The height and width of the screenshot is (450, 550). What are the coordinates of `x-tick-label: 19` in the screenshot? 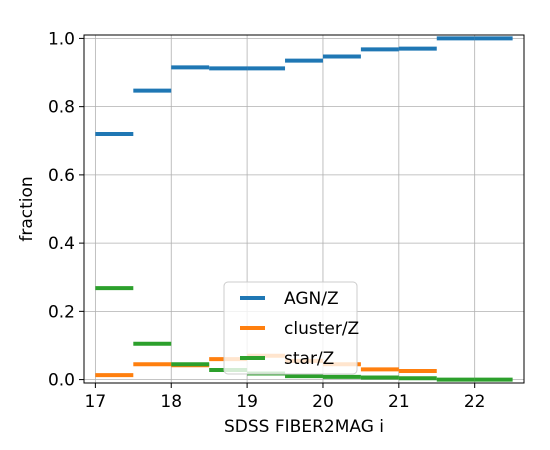 It's located at (247, 402).